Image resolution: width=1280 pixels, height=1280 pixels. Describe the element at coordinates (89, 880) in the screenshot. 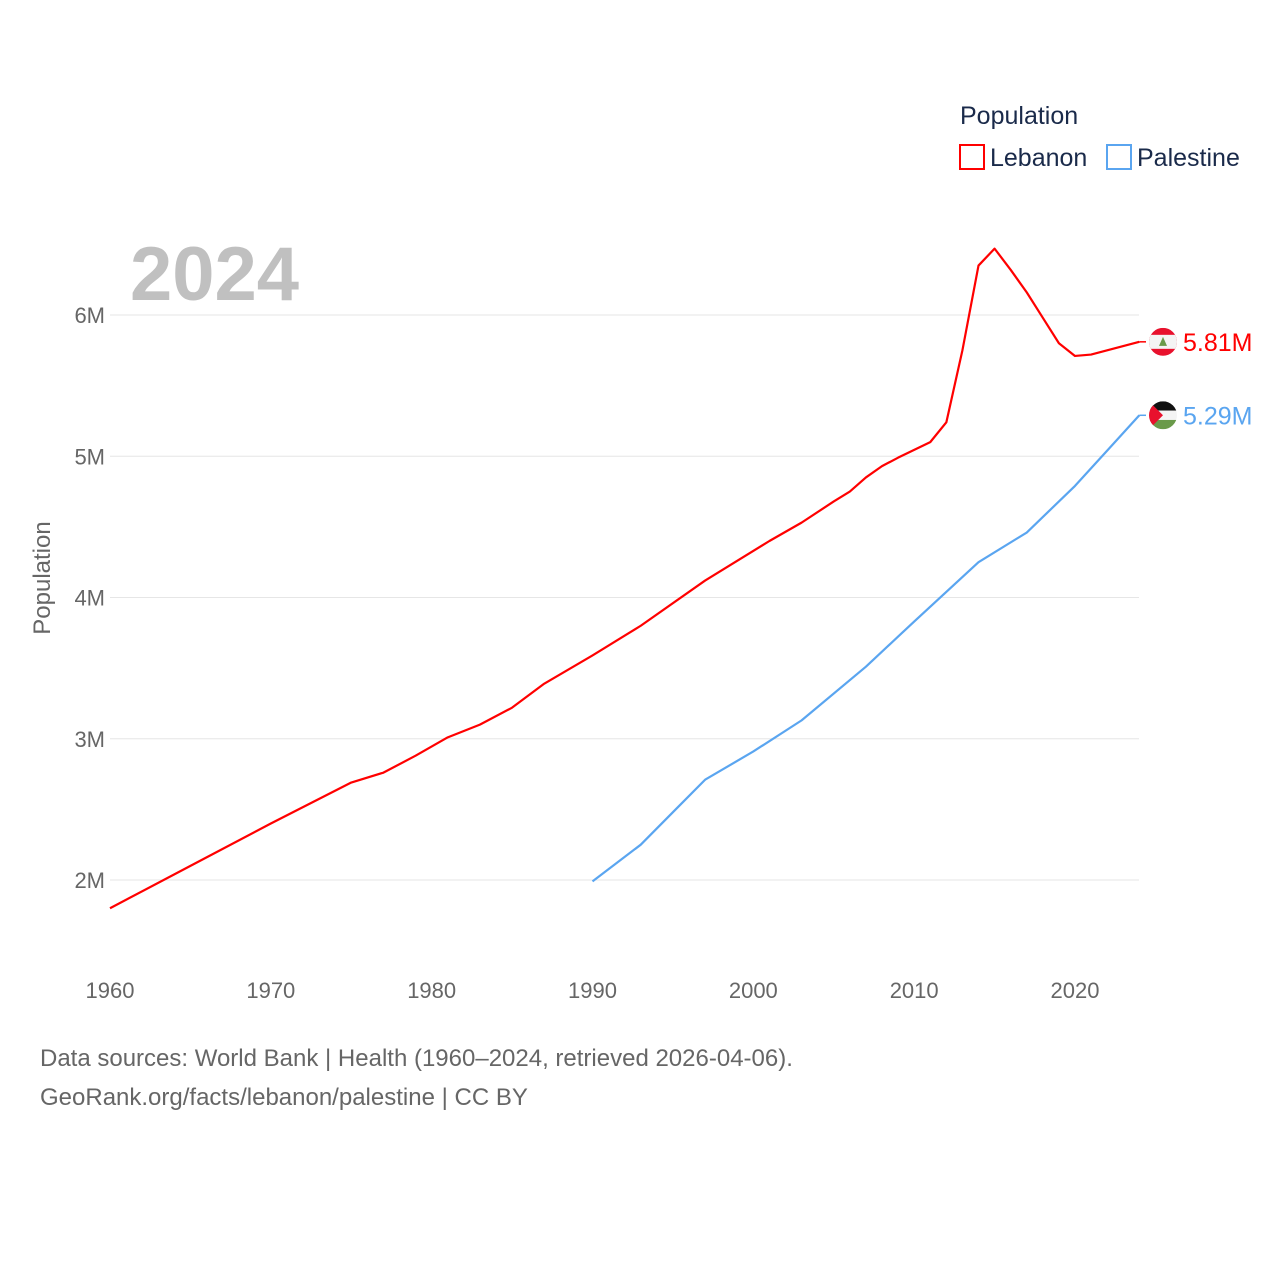

I see `y-tick-label: 2M` at that location.